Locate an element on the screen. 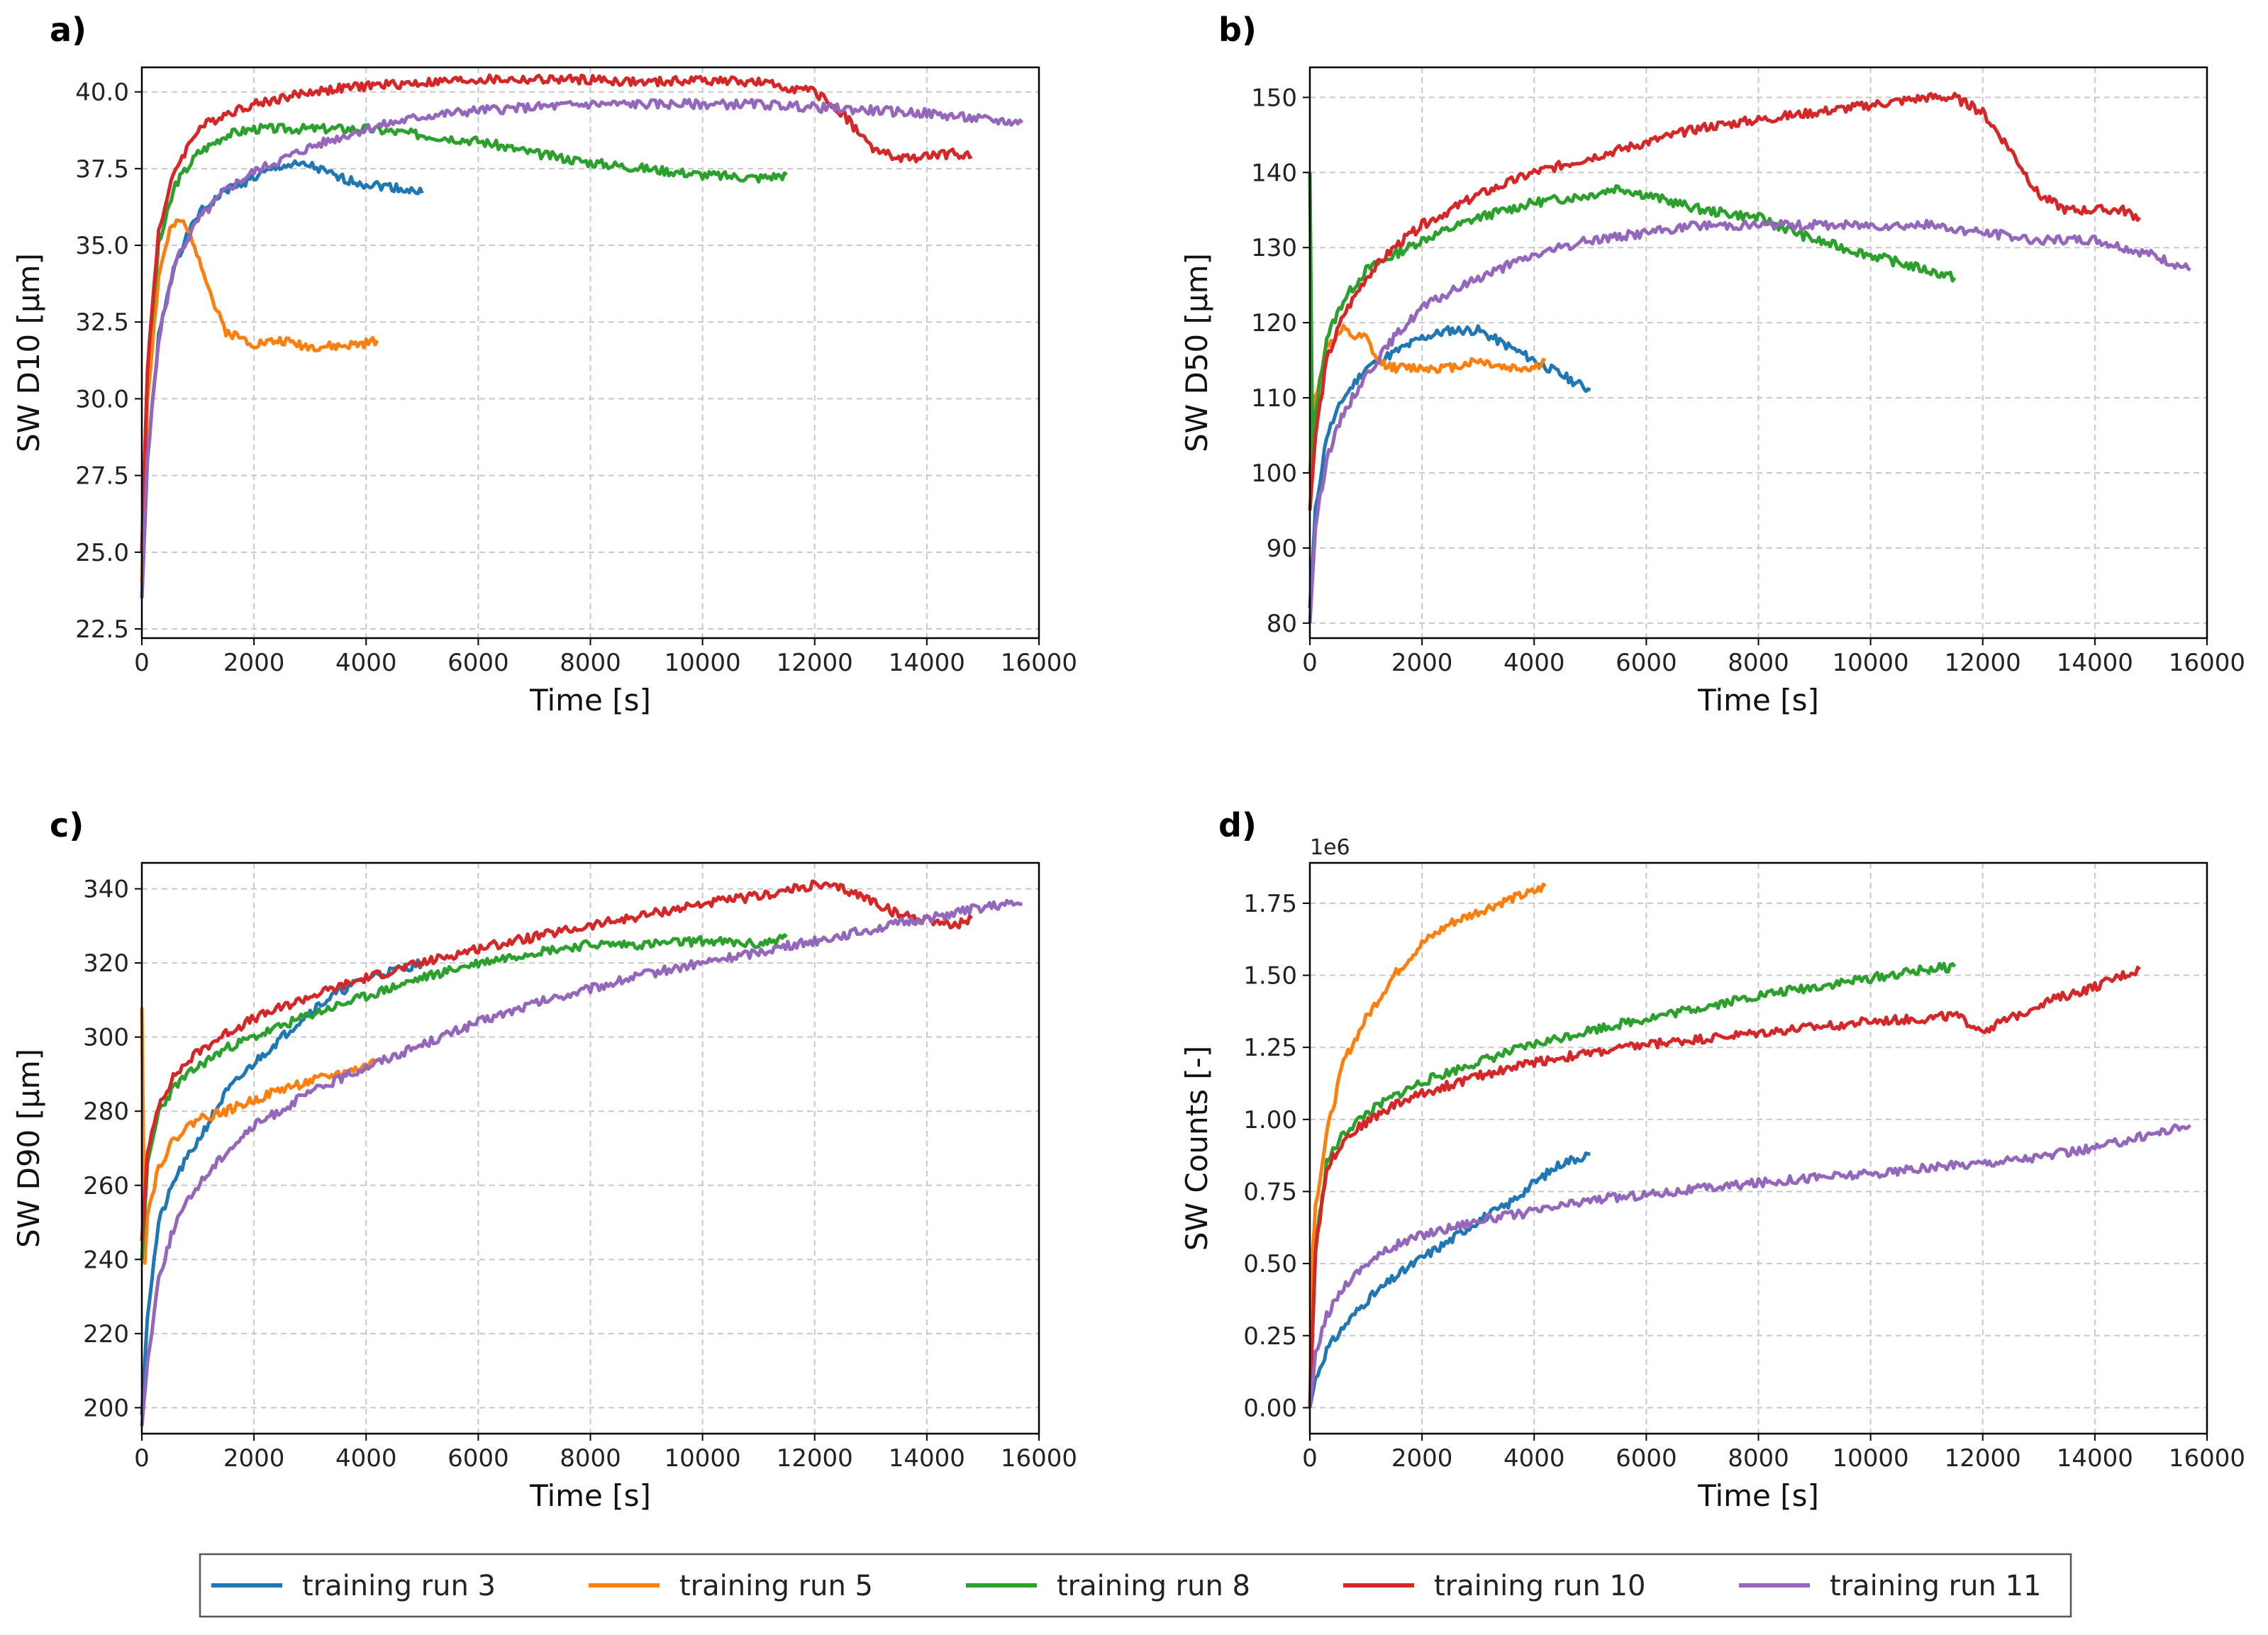 The height and width of the screenshot is (1635, 2268). panel-label: a) is located at coordinates (68, 30).